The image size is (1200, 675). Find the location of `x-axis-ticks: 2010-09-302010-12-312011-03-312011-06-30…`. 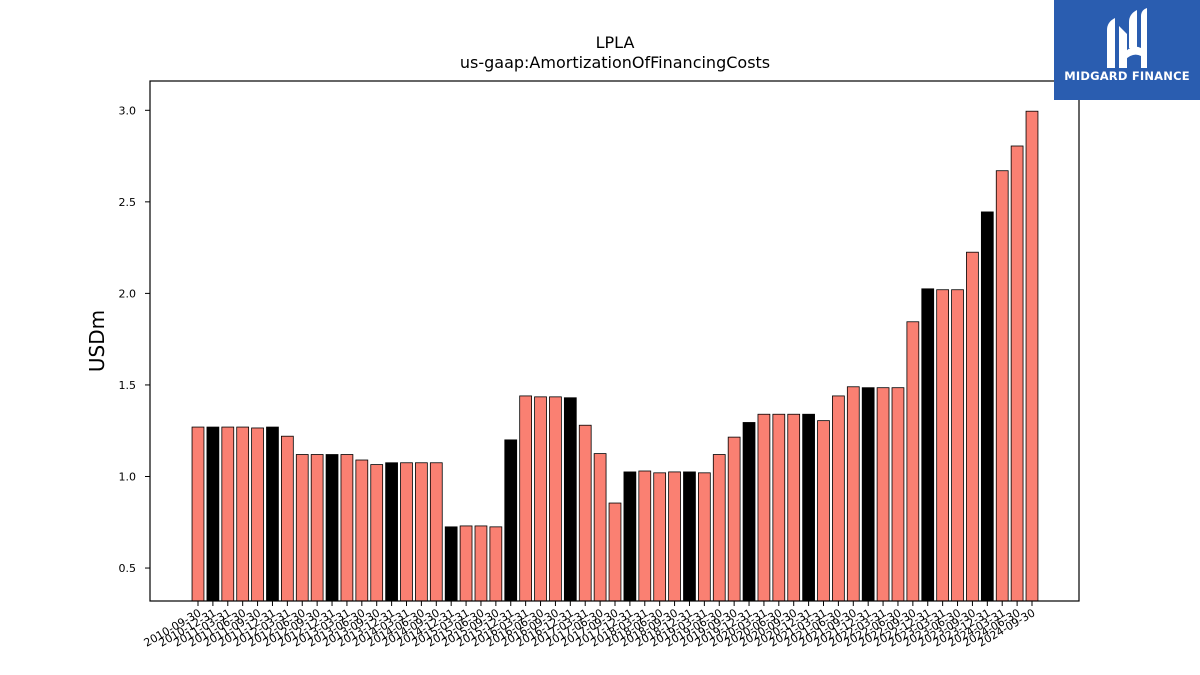

x-axis-ticks: 2010-09-302010-12-312011-03-312011-06-30… is located at coordinates (590, 625).